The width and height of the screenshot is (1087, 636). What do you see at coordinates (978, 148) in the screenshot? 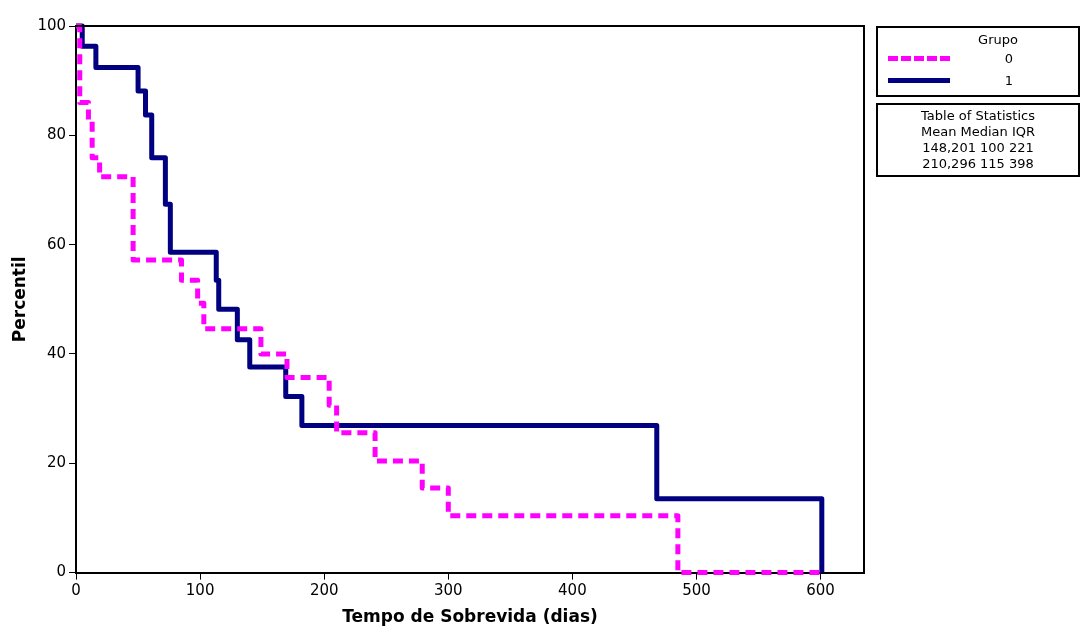
I see `text: 148,201 100 221` at bounding box center [978, 148].